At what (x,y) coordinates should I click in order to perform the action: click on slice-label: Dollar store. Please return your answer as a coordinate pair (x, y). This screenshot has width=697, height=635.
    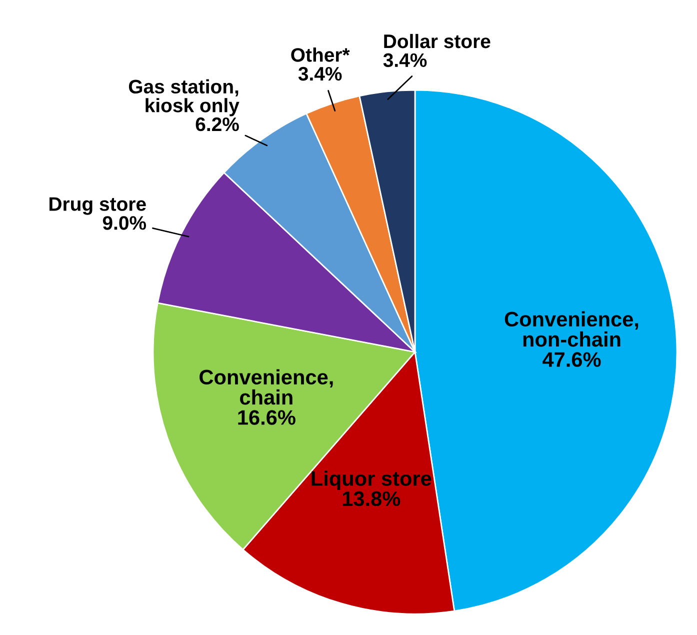
    Looking at the image, I should click on (437, 41).